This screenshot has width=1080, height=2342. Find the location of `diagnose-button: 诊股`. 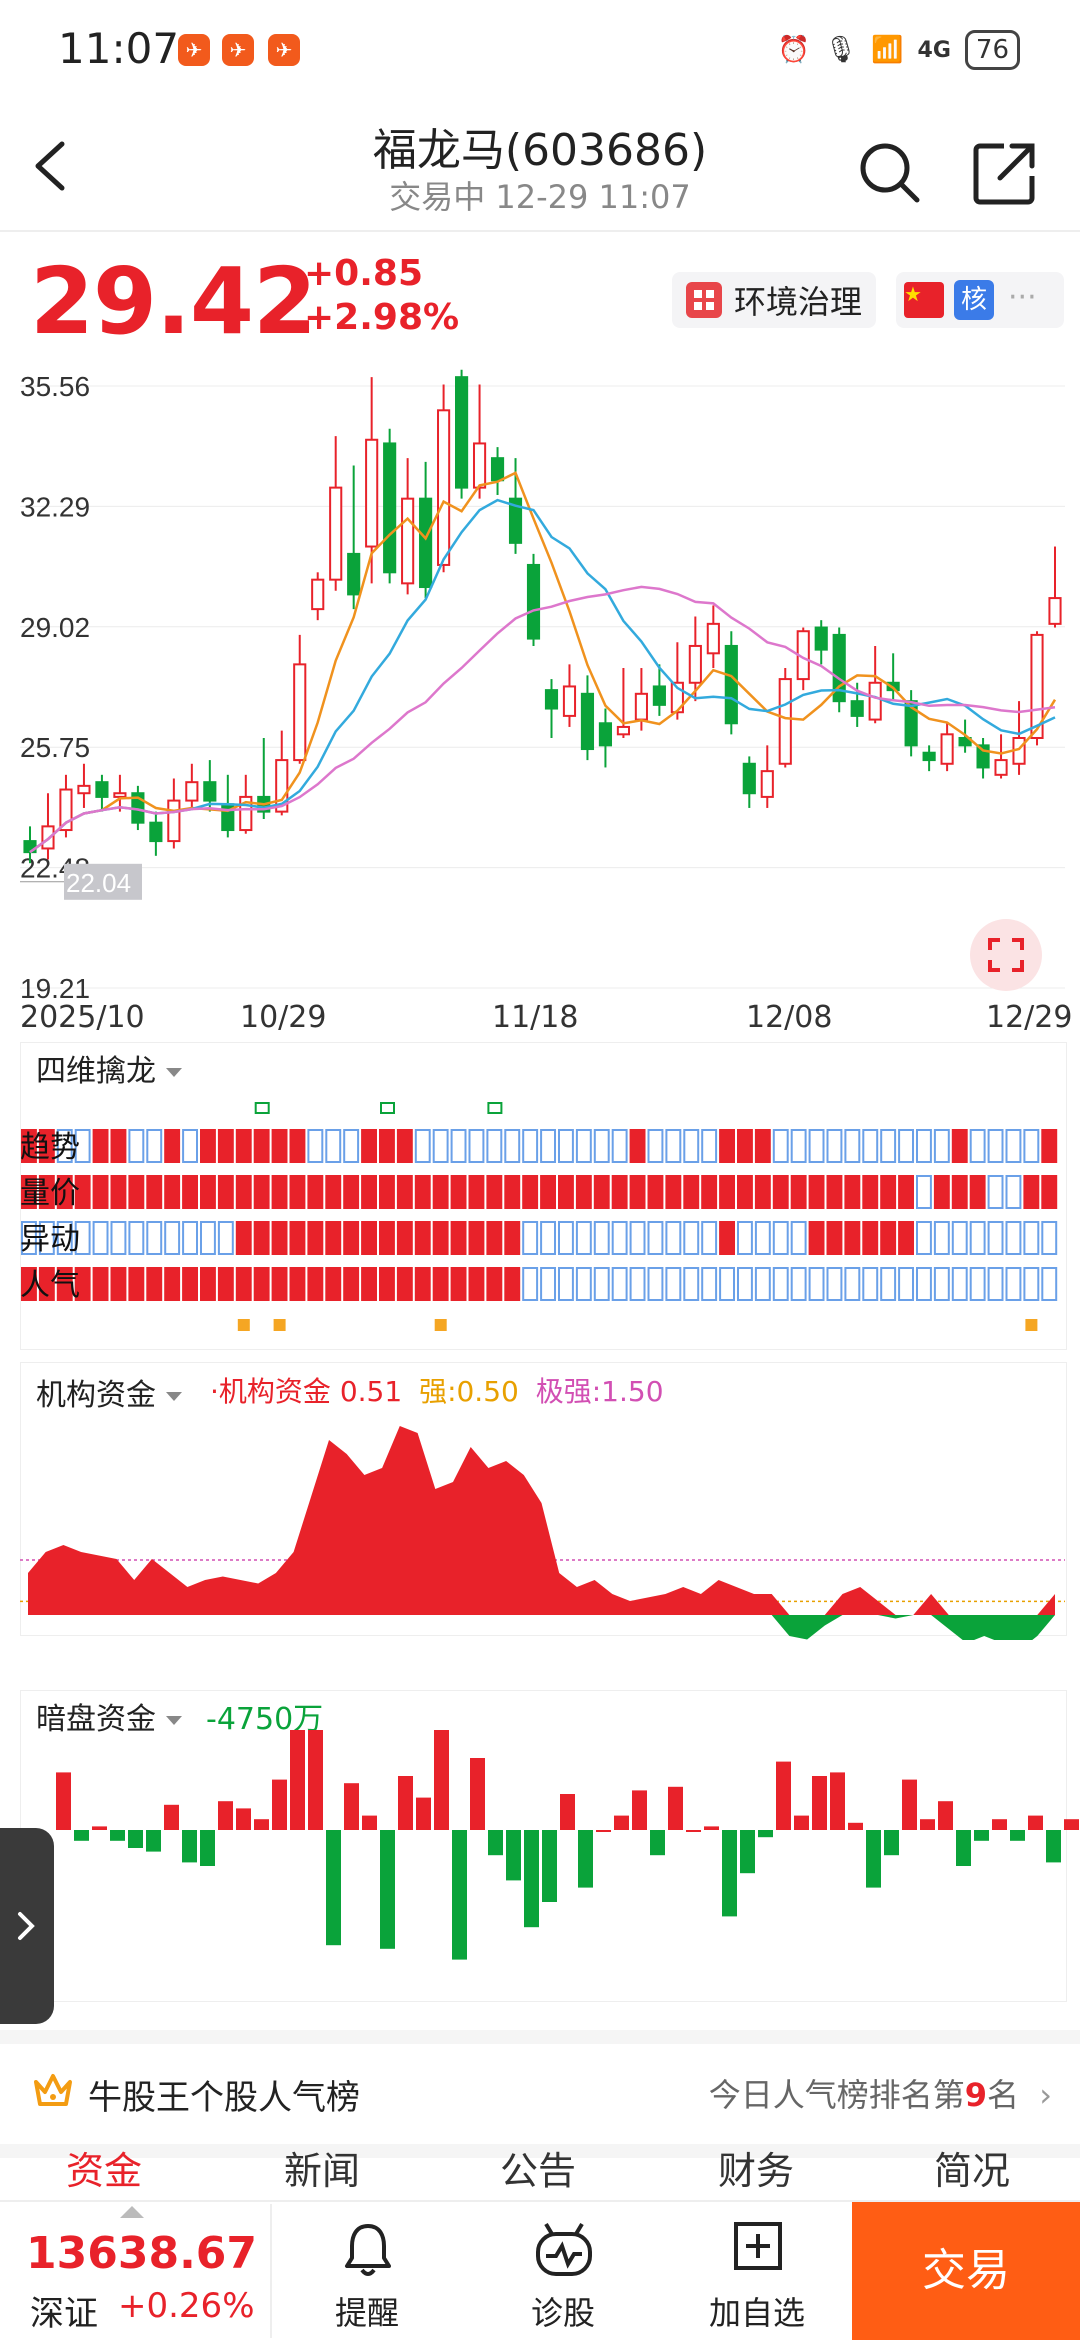

diagnose-button: 诊股 is located at coordinates (563, 2270).